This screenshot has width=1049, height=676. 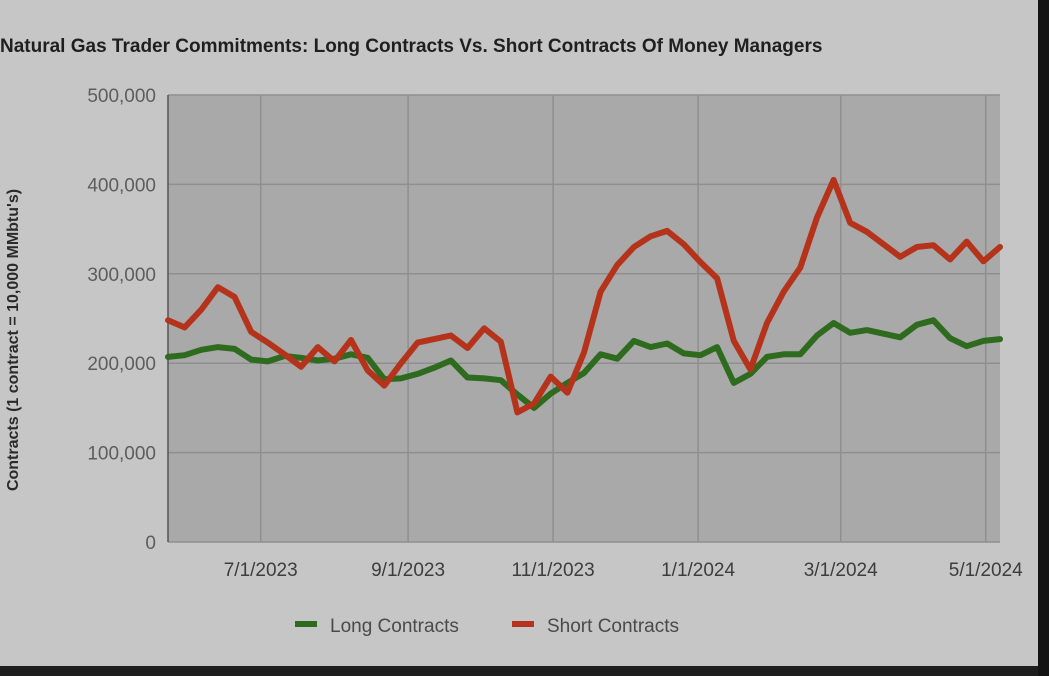 I want to click on y-tick-label: 0, so click(x=150, y=543).